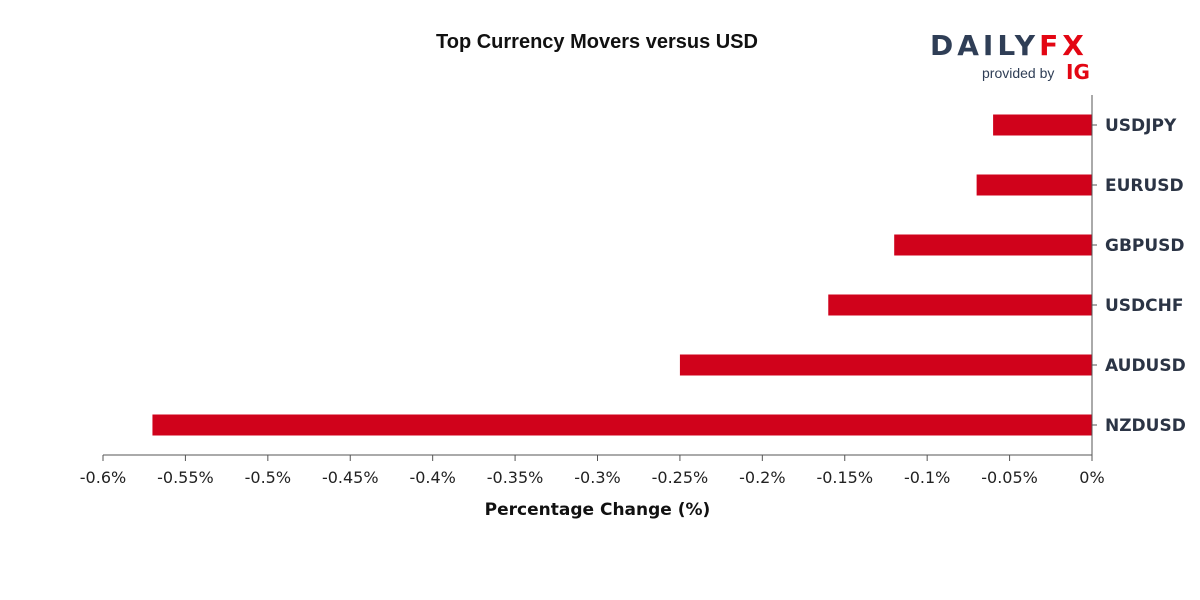 This screenshot has width=1200, height=600. Describe the element at coordinates (844, 477) in the screenshot. I see `x-tick-label: -0.15%` at that location.